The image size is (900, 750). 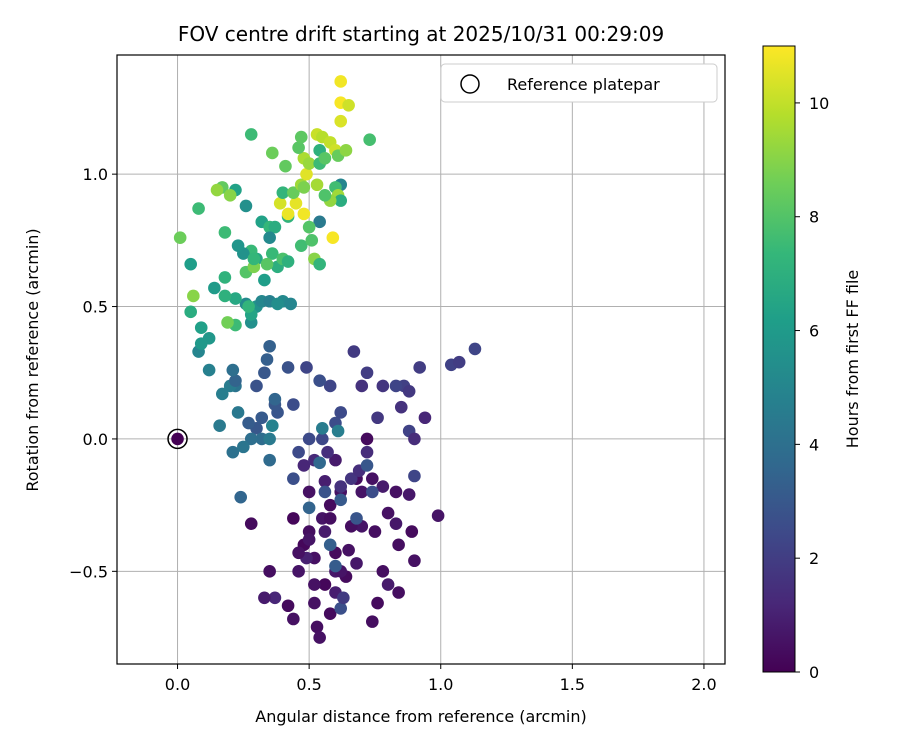 I want to click on colorbar: 0 2 4 6 8 10 Hours from first FF file, so click(x=812, y=363).